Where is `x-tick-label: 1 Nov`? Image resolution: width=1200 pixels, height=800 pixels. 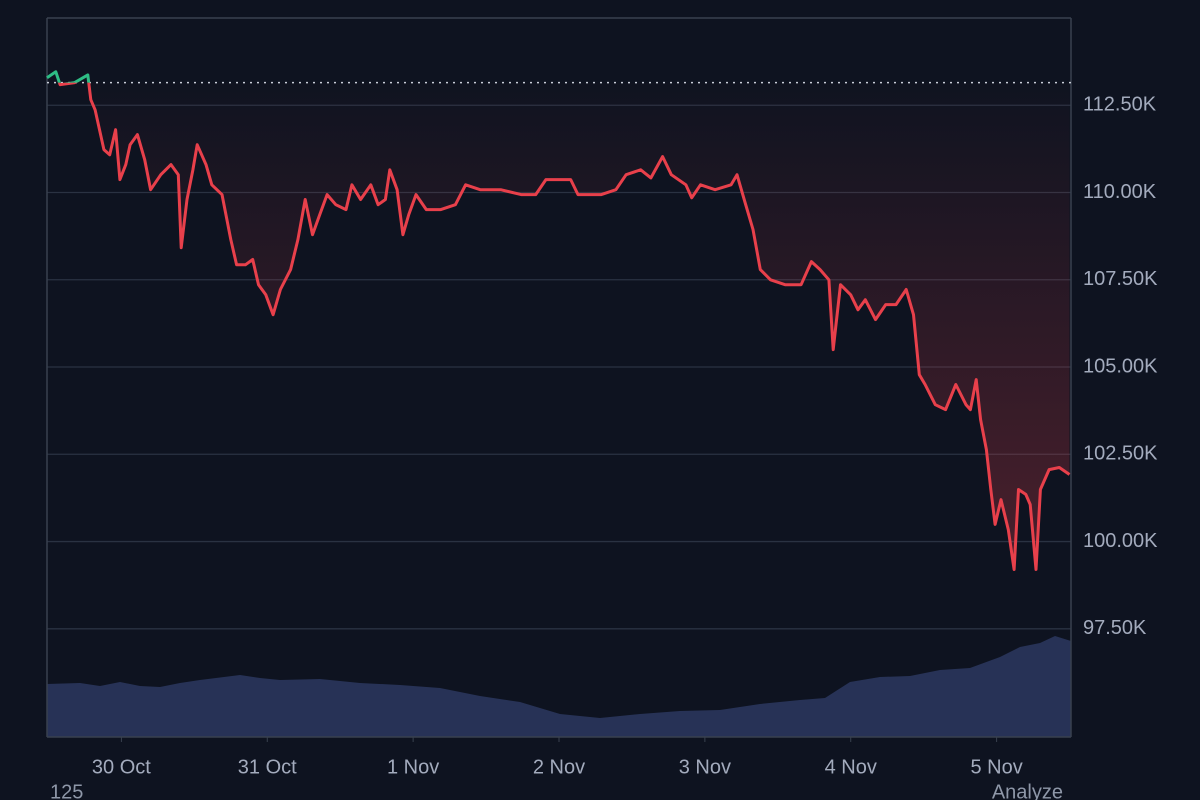 x-tick-label: 1 Nov is located at coordinates (413, 767).